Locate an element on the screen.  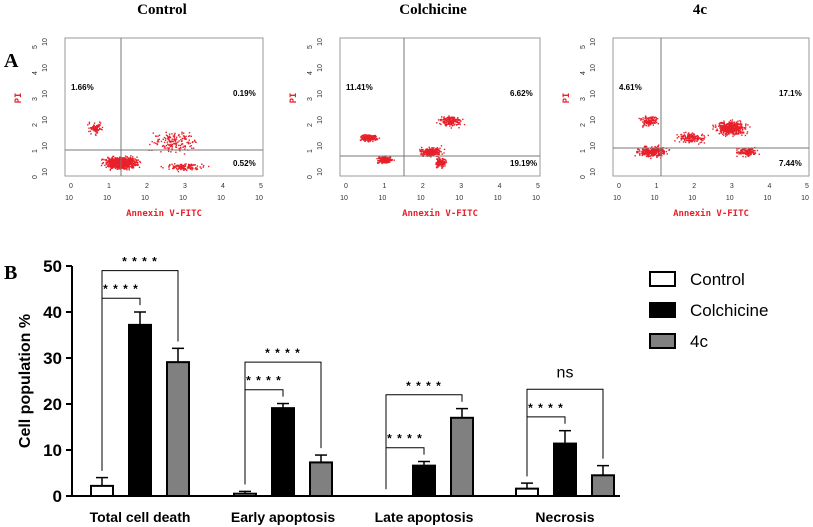
flow-dots is located at coordinates (148, 147).